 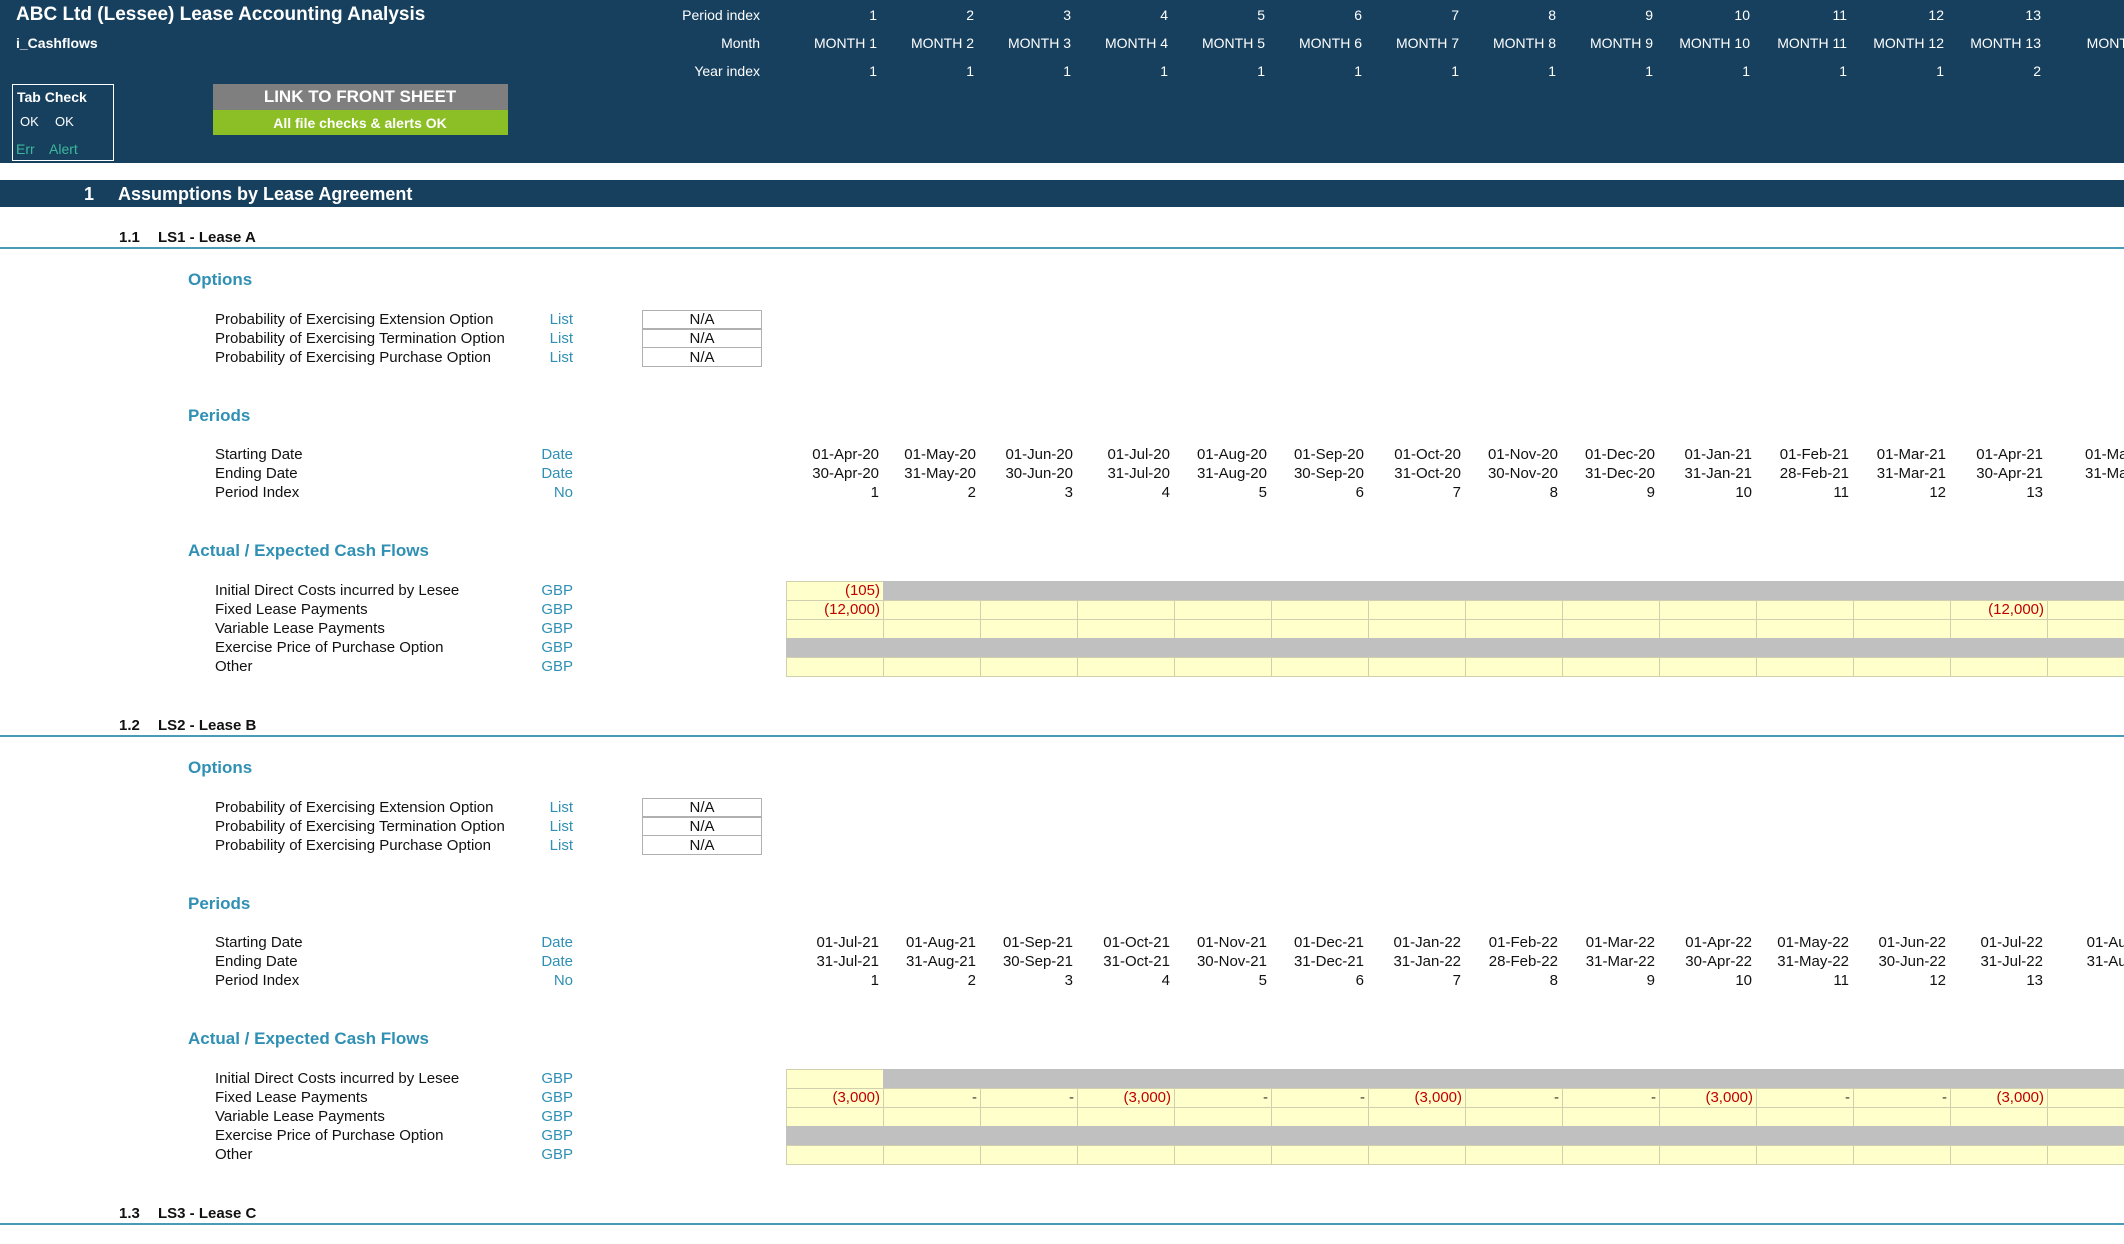 What do you see at coordinates (557, 609) in the screenshot?
I see `row-unit: GBP` at bounding box center [557, 609].